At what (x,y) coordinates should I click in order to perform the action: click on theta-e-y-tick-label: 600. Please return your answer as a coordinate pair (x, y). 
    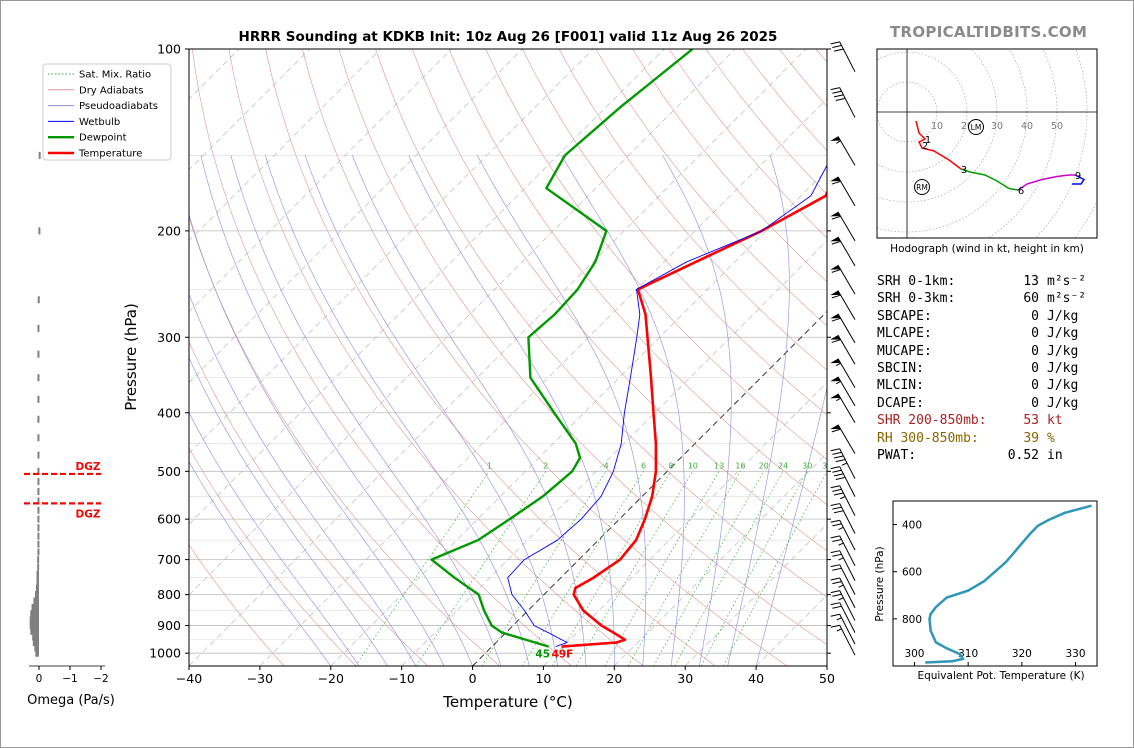
    Looking at the image, I should click on (912, 573).